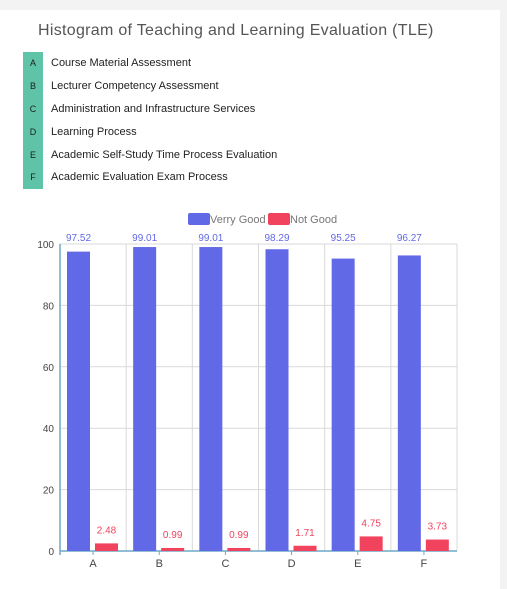 The width and height of the screenshot is (507, 589). Describe the element at coordinates (139, 177) in the screenshot. I see `legend-table-text: Academic Evaluation Exam Process` at that location.